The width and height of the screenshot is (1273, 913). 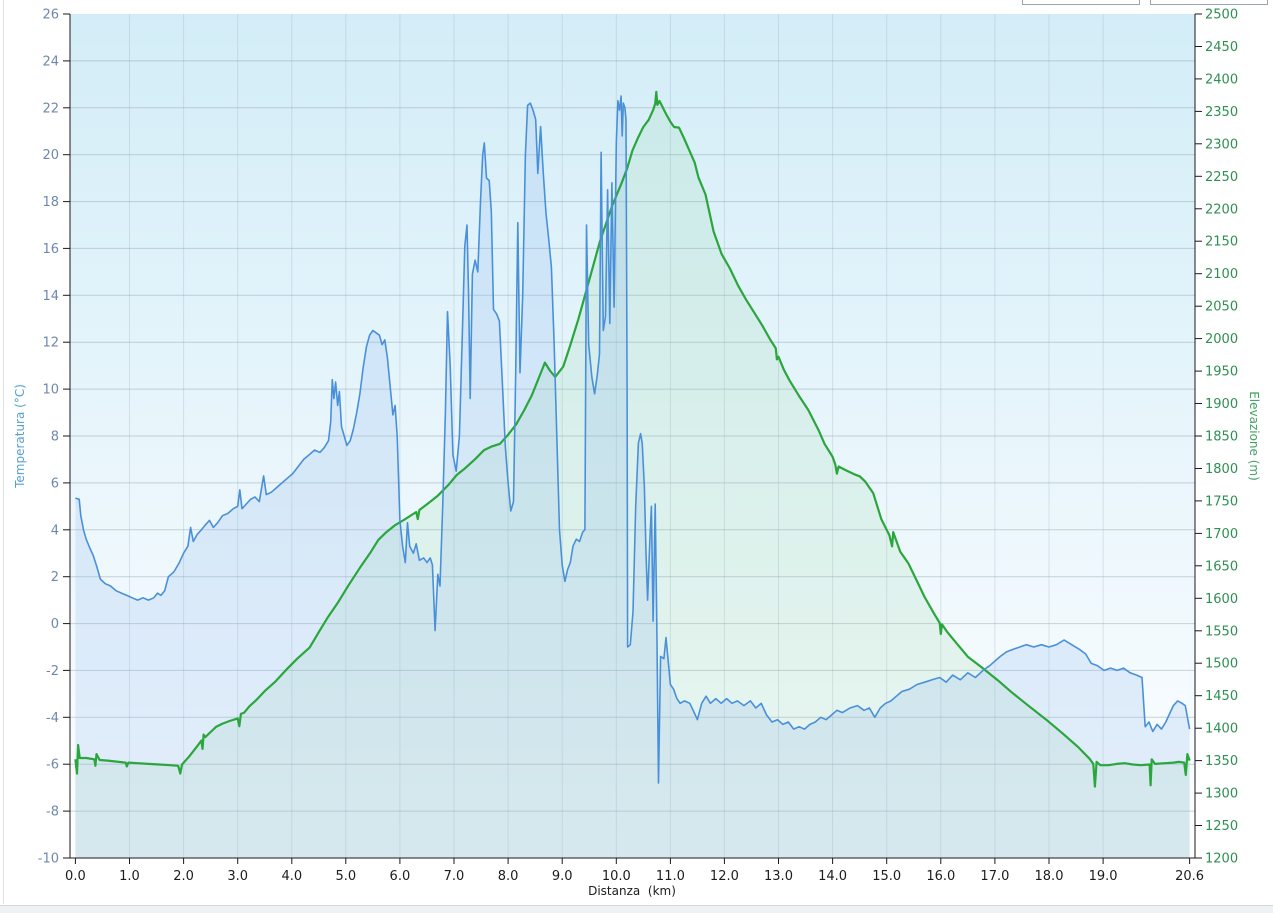 I want to click on panel-left-border, so click(x=3, y=452).